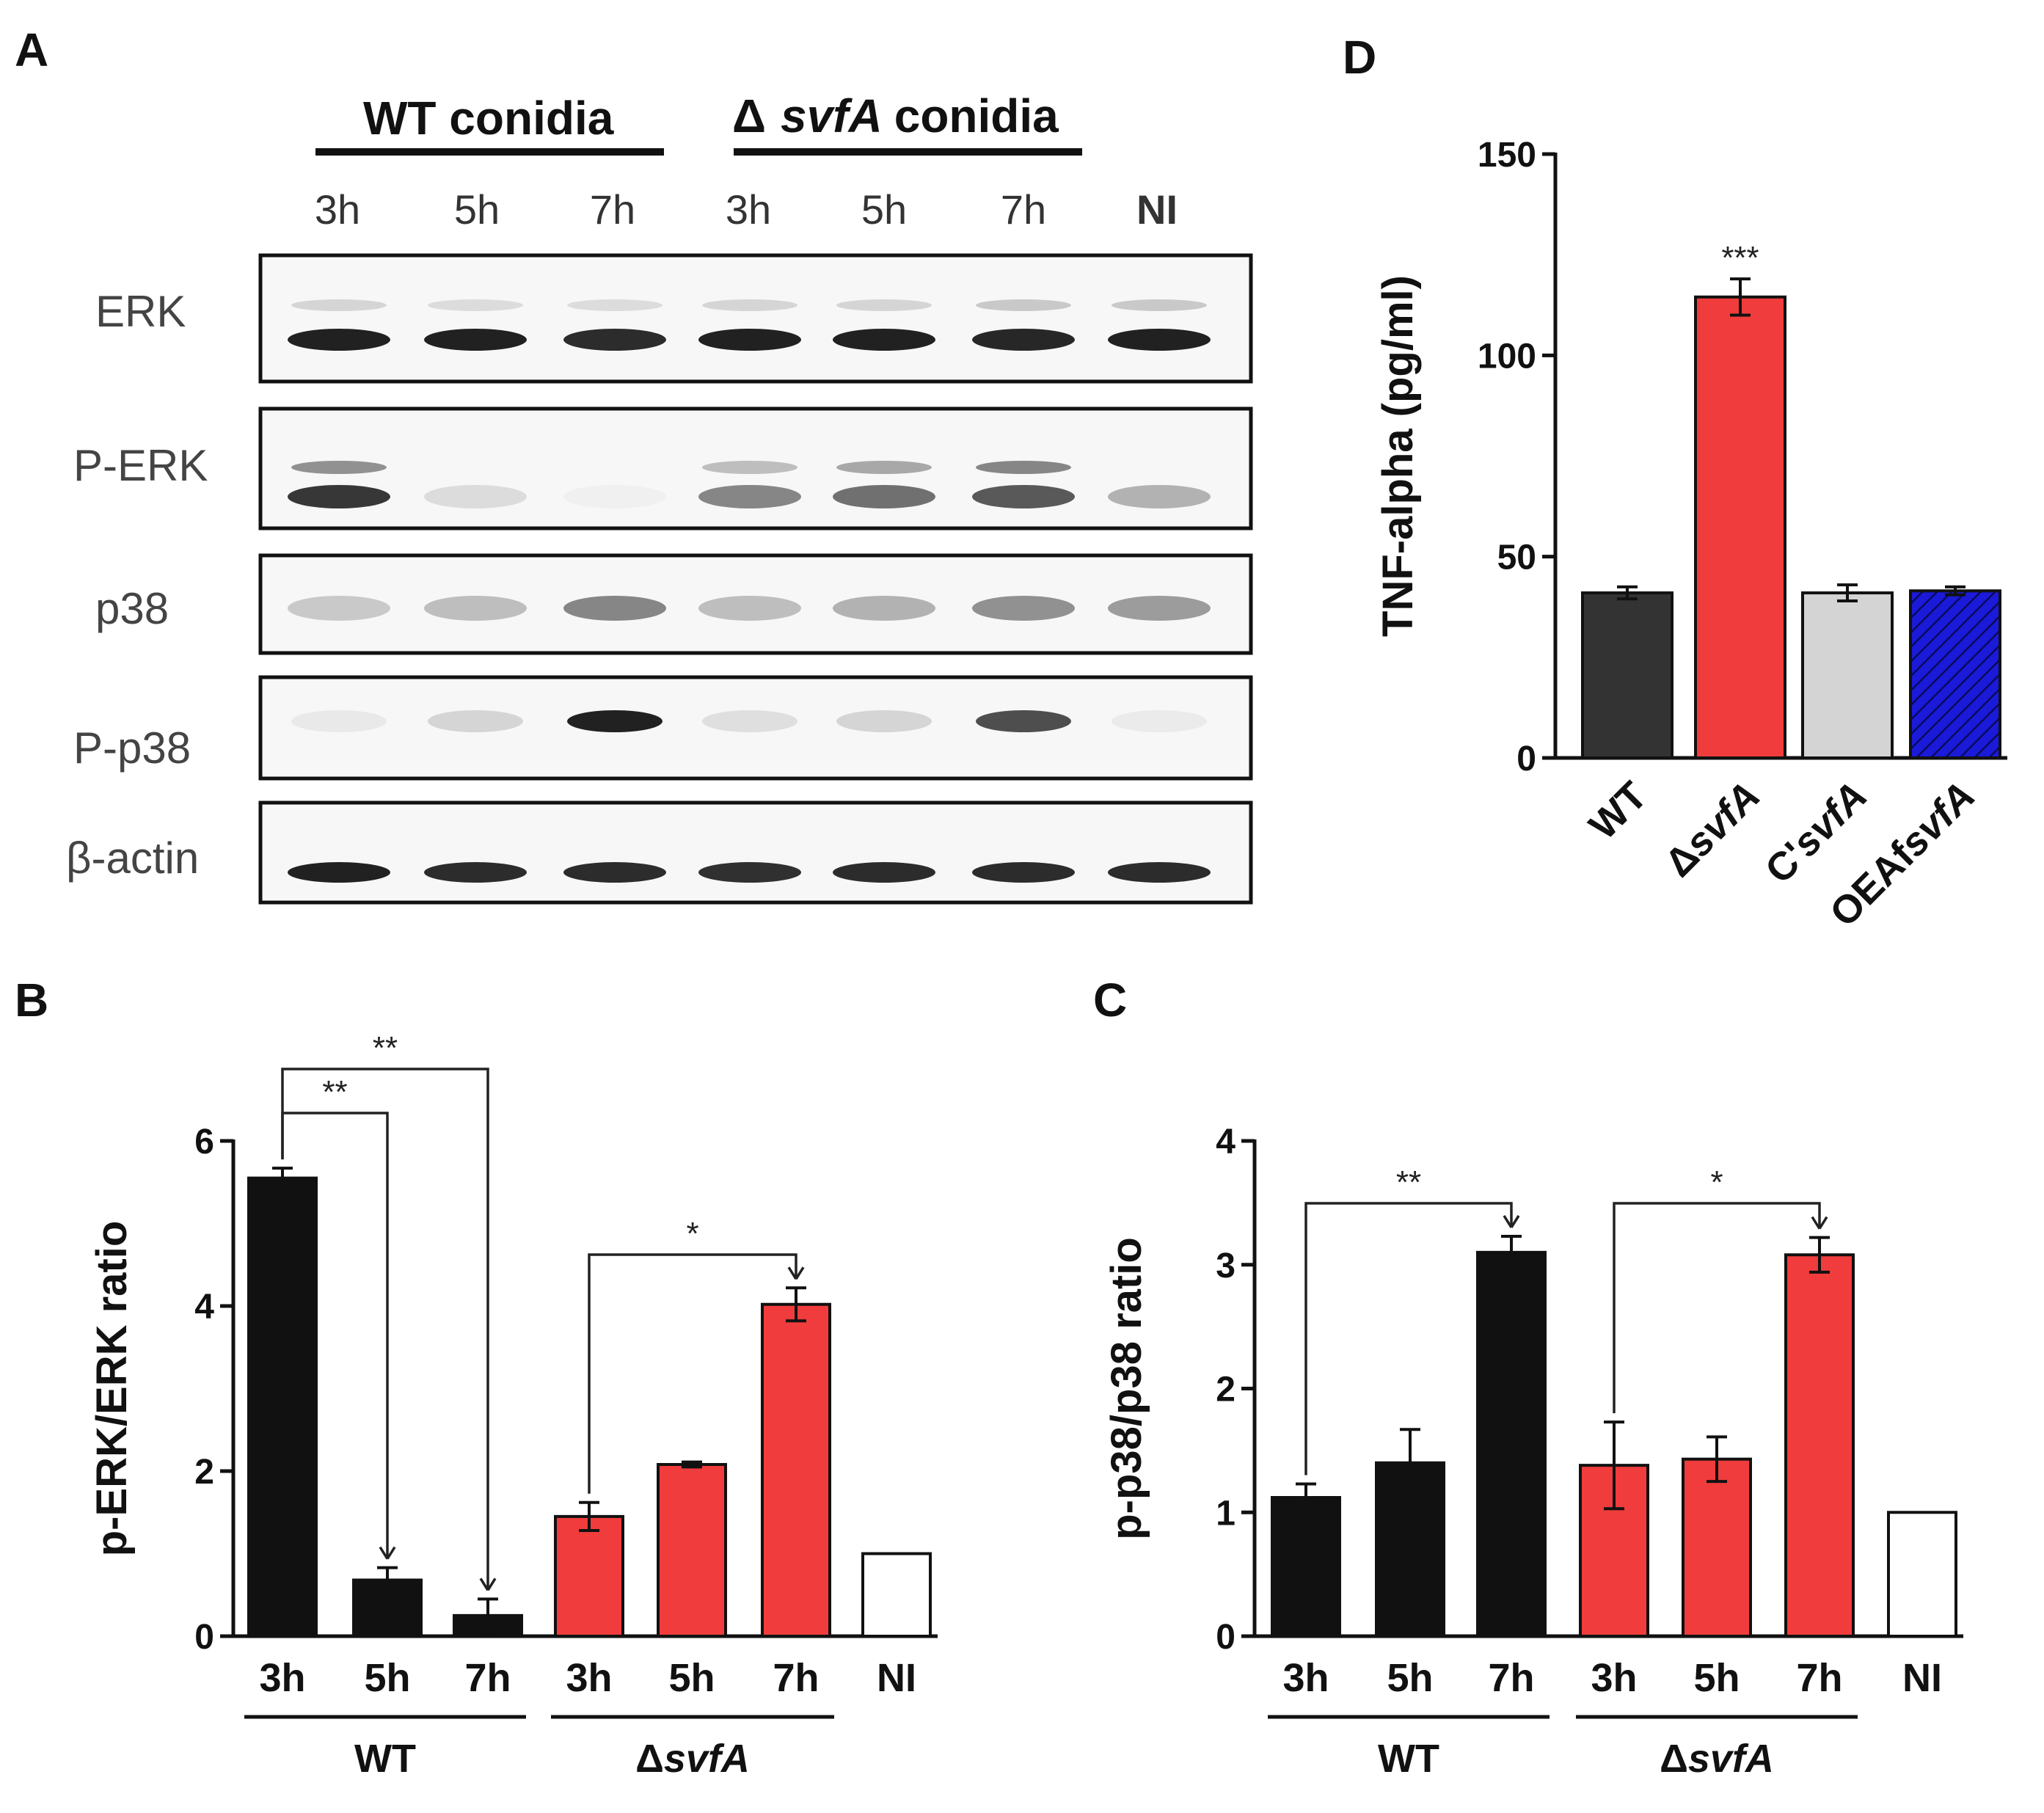  I want to click on significance-label: ***, so click(1740, 258).